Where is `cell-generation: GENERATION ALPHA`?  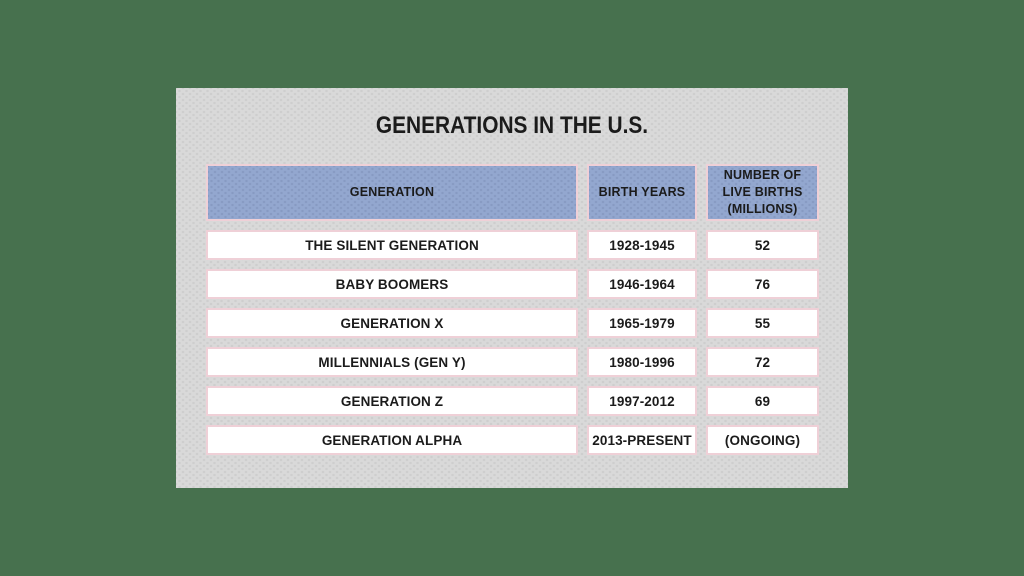
cell-generation: GENERATION ALPHA is located at coordinates (392, 440).